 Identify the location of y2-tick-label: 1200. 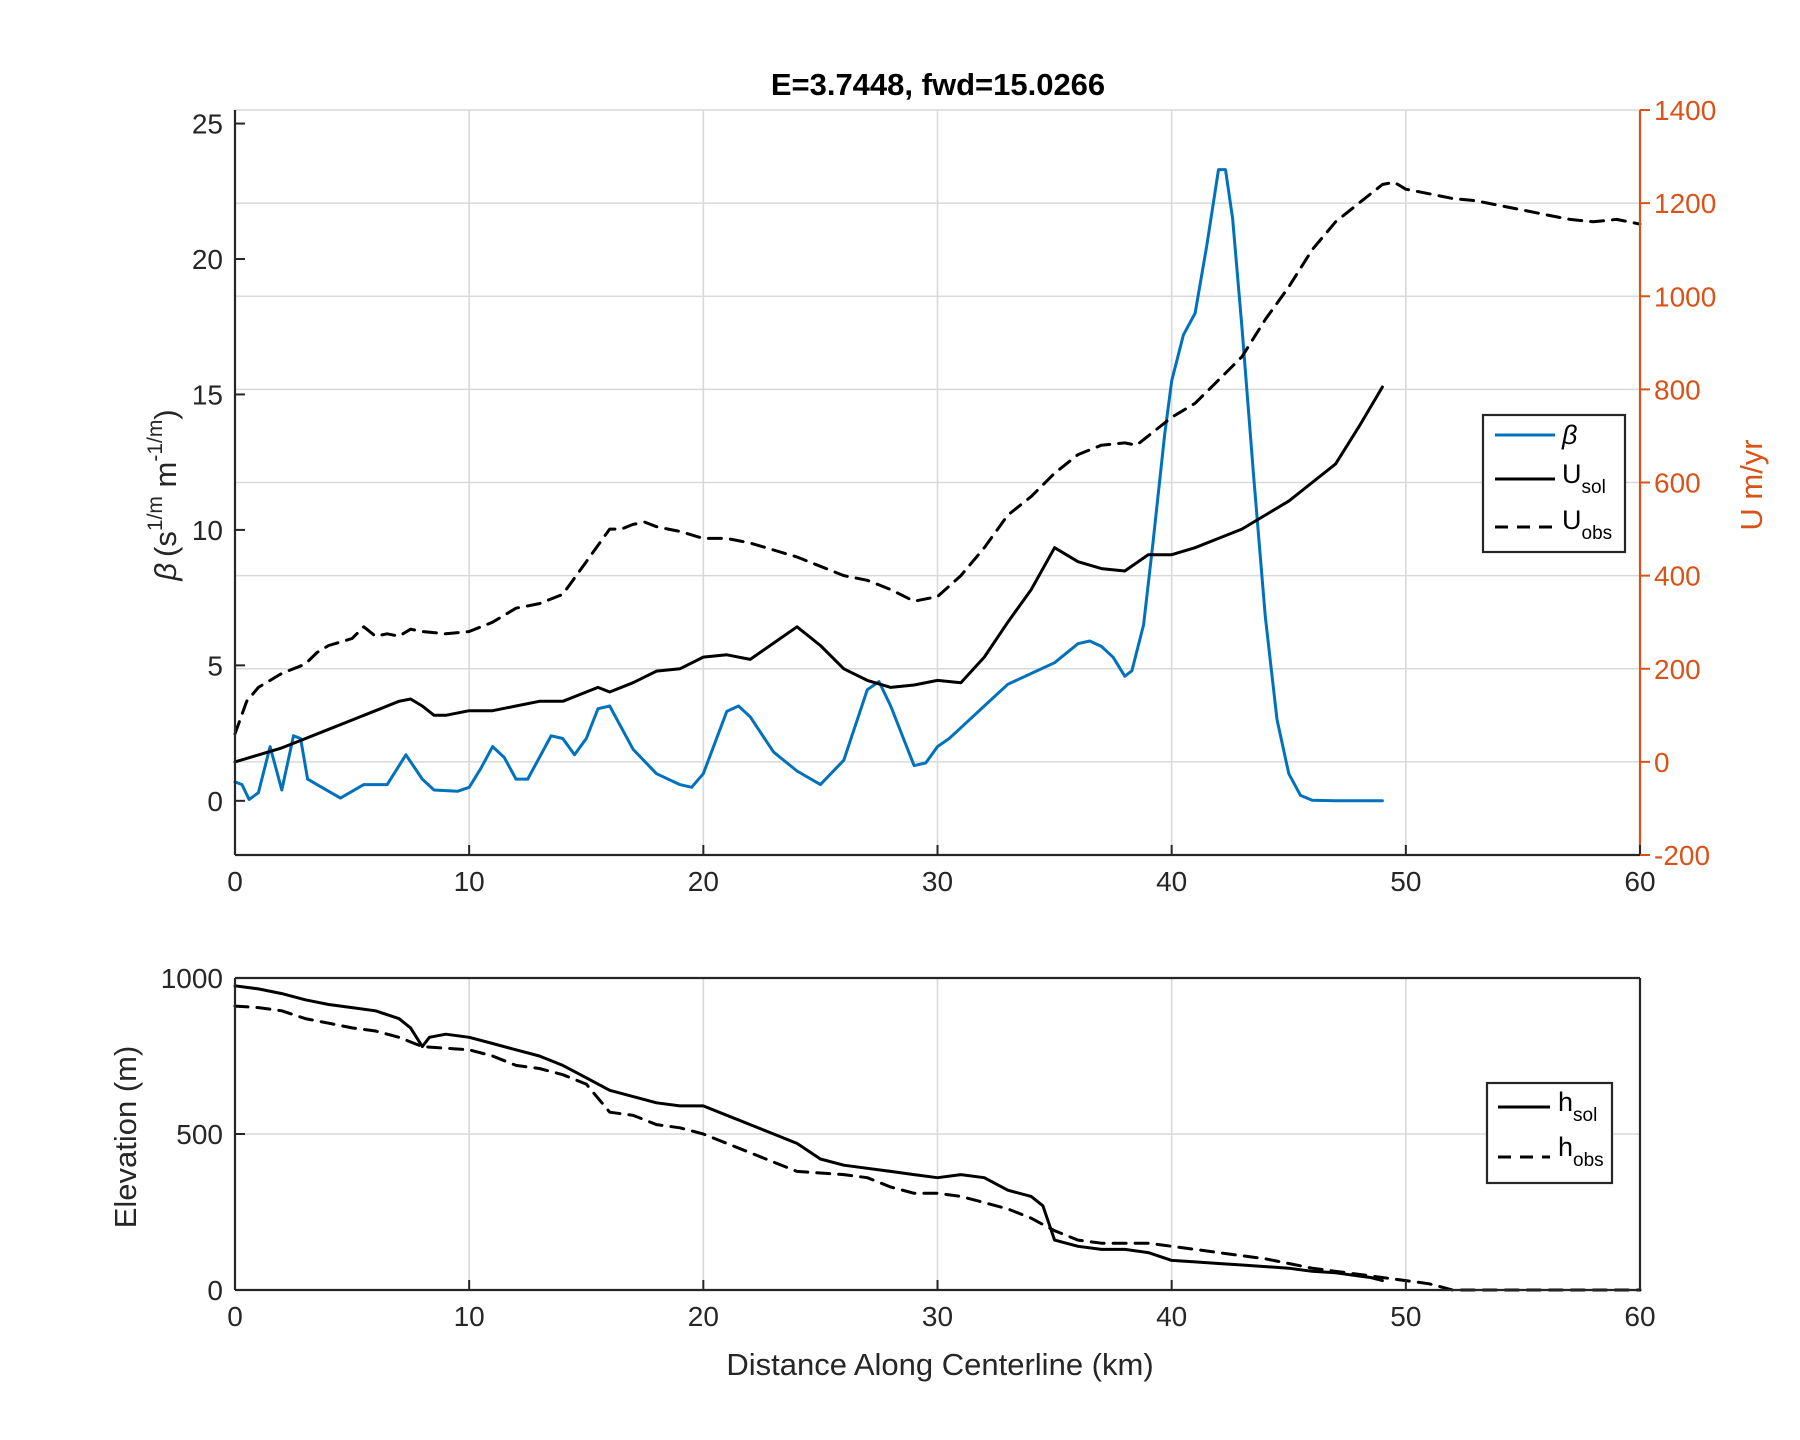
(1685, 203).